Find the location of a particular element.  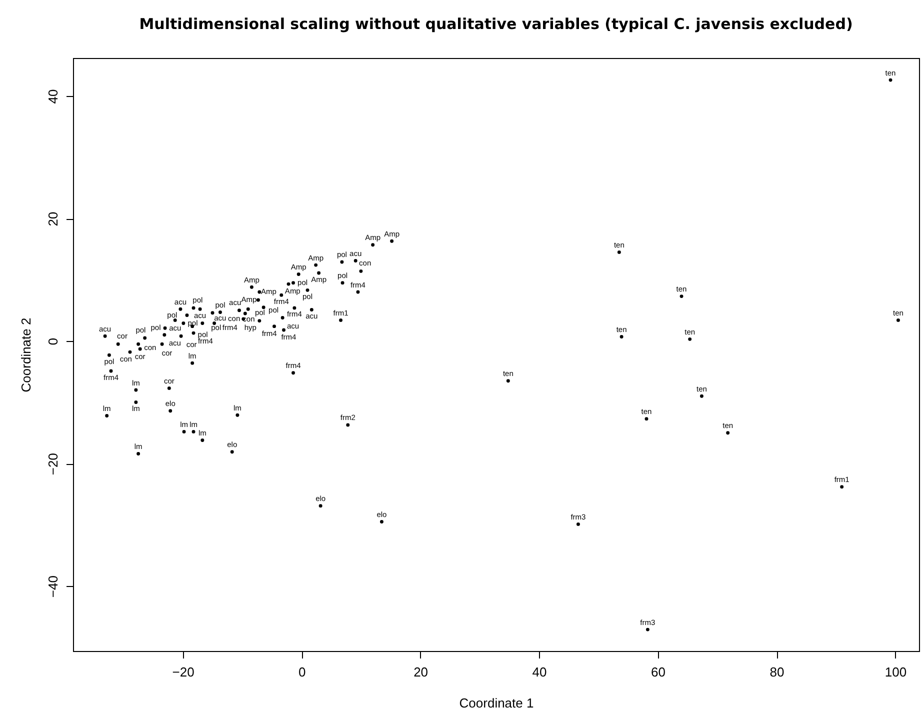

x-tick-label: 80 is located at coordinates (777, 672).